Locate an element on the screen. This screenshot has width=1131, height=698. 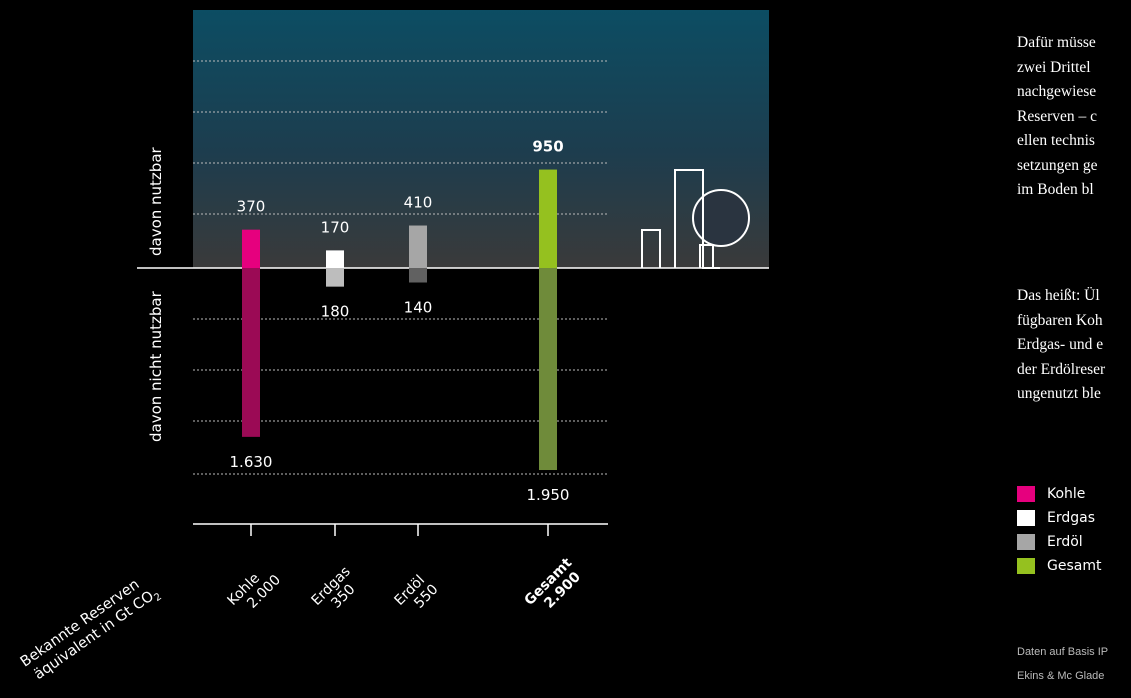
category-ticks is located at coordinates (399, 530).